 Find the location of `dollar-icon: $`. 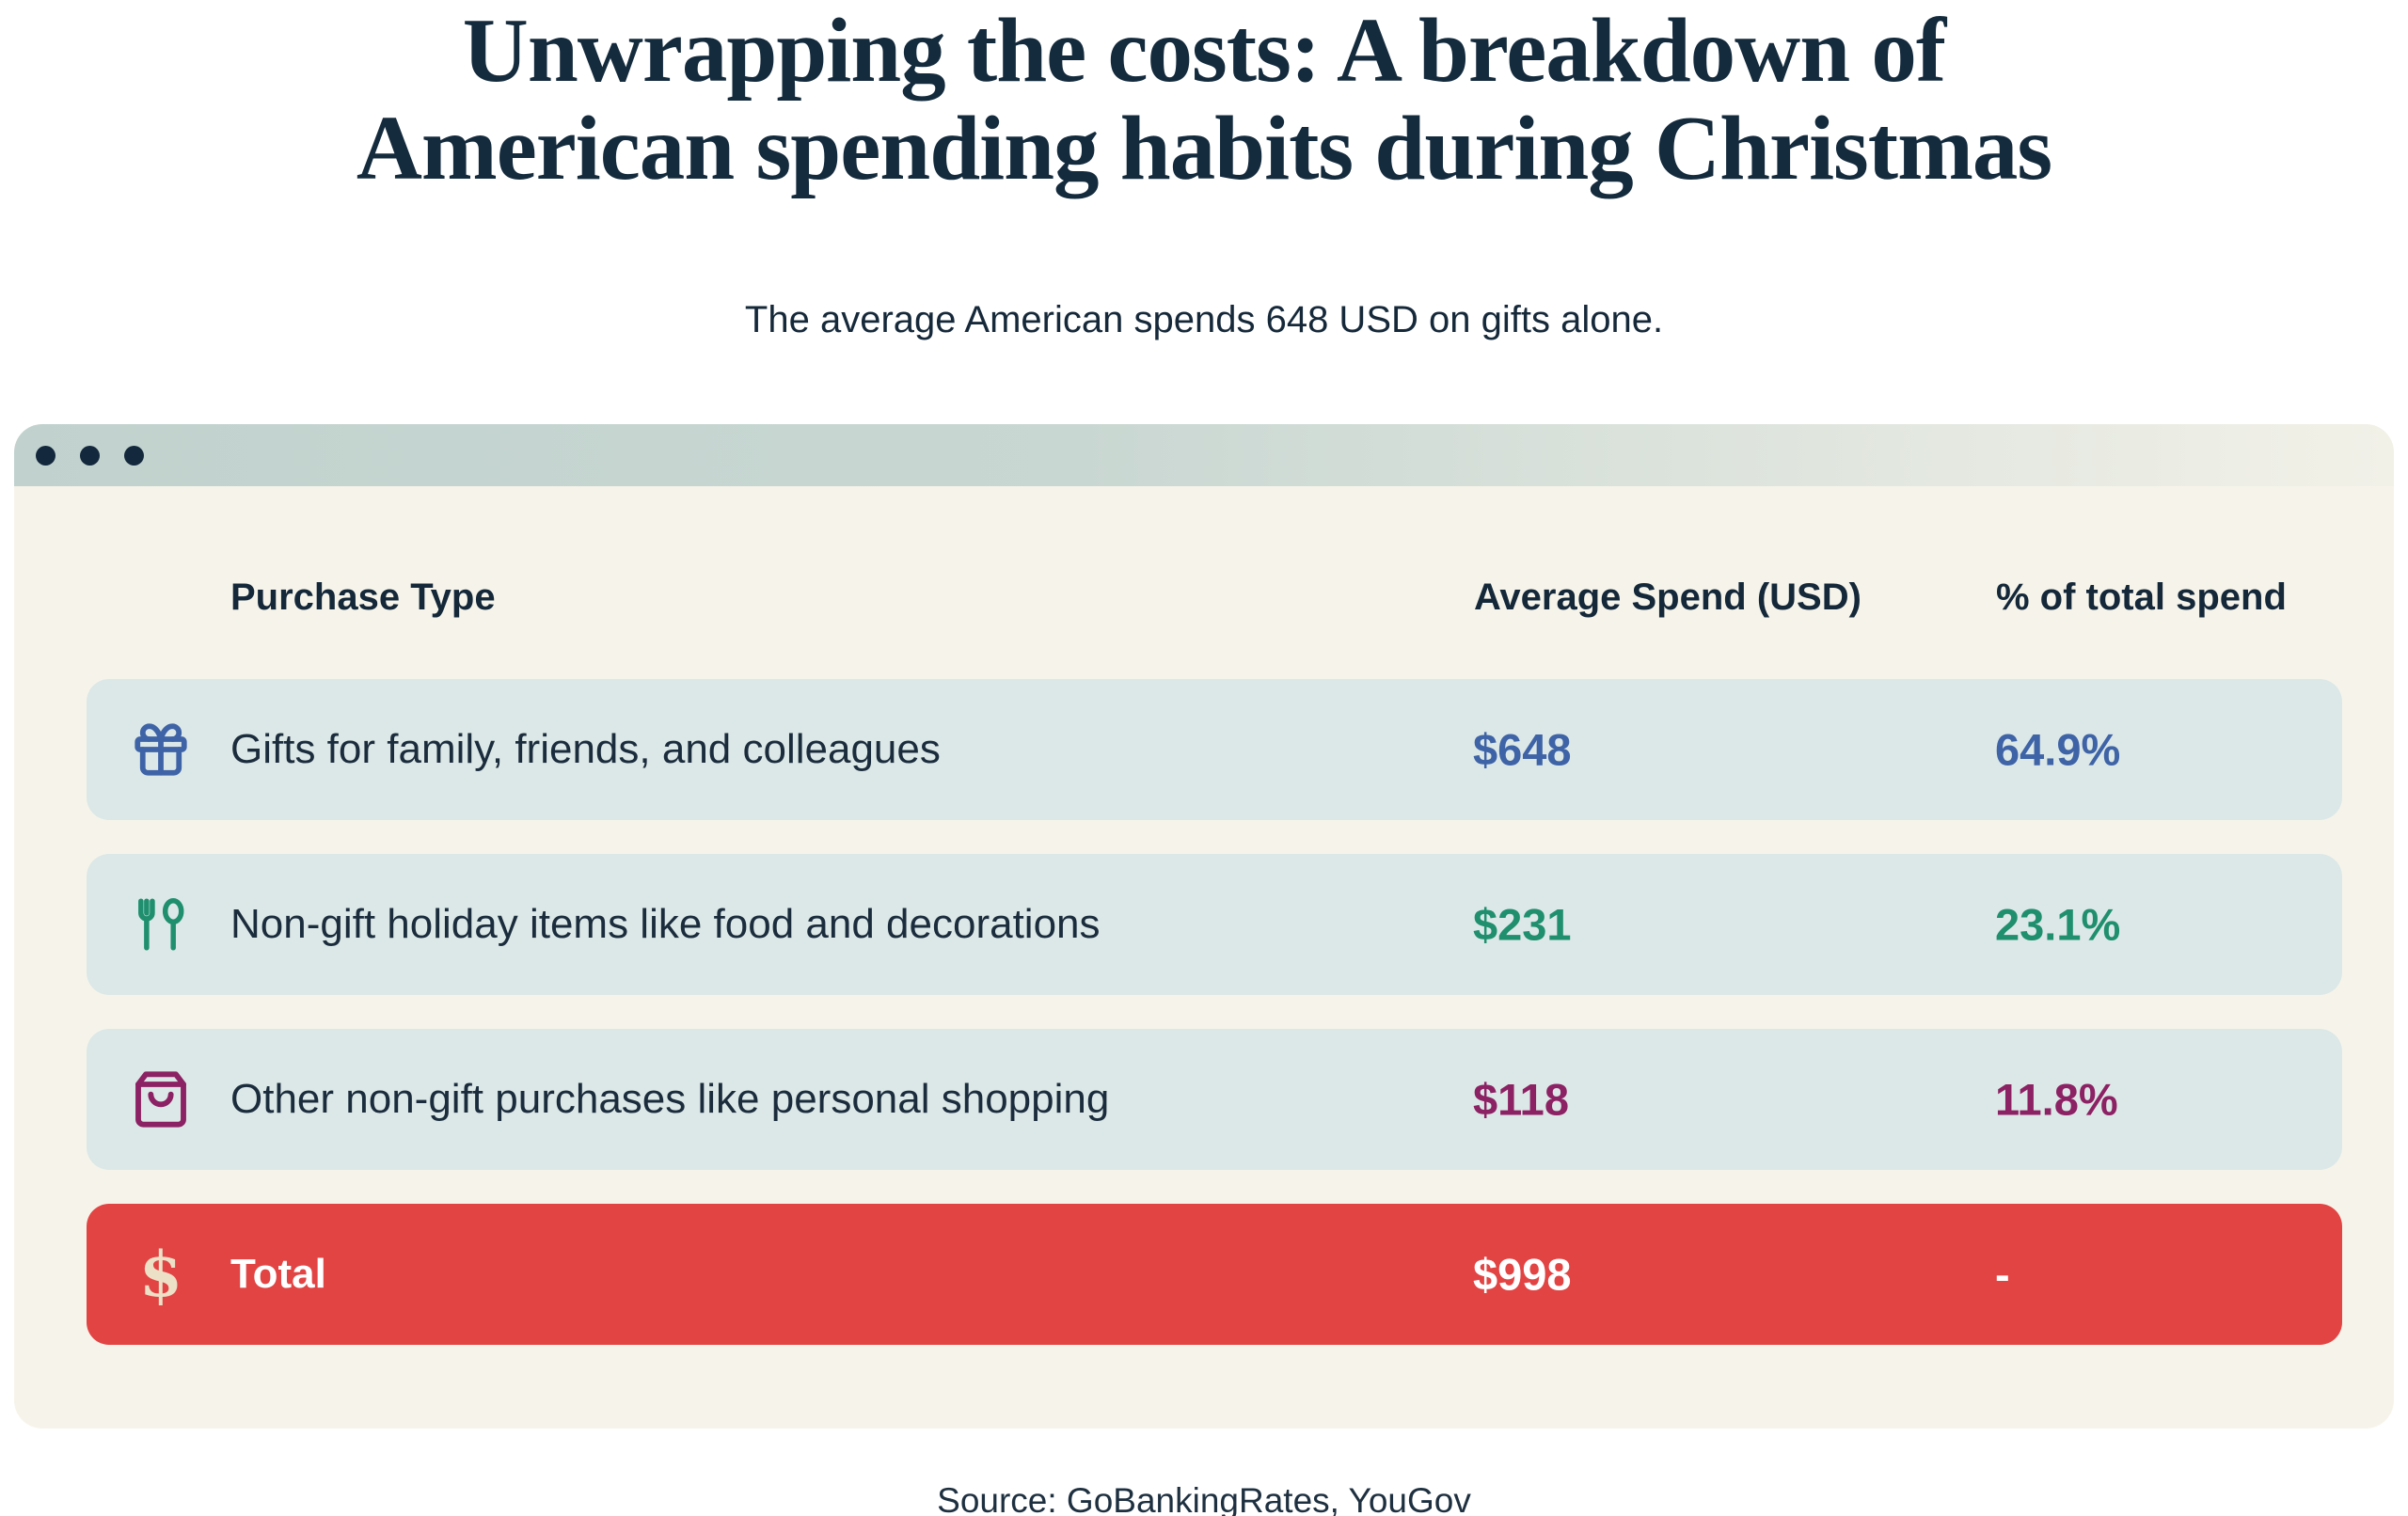

dollar-icon: $ is located at coordinates (161, 1274).